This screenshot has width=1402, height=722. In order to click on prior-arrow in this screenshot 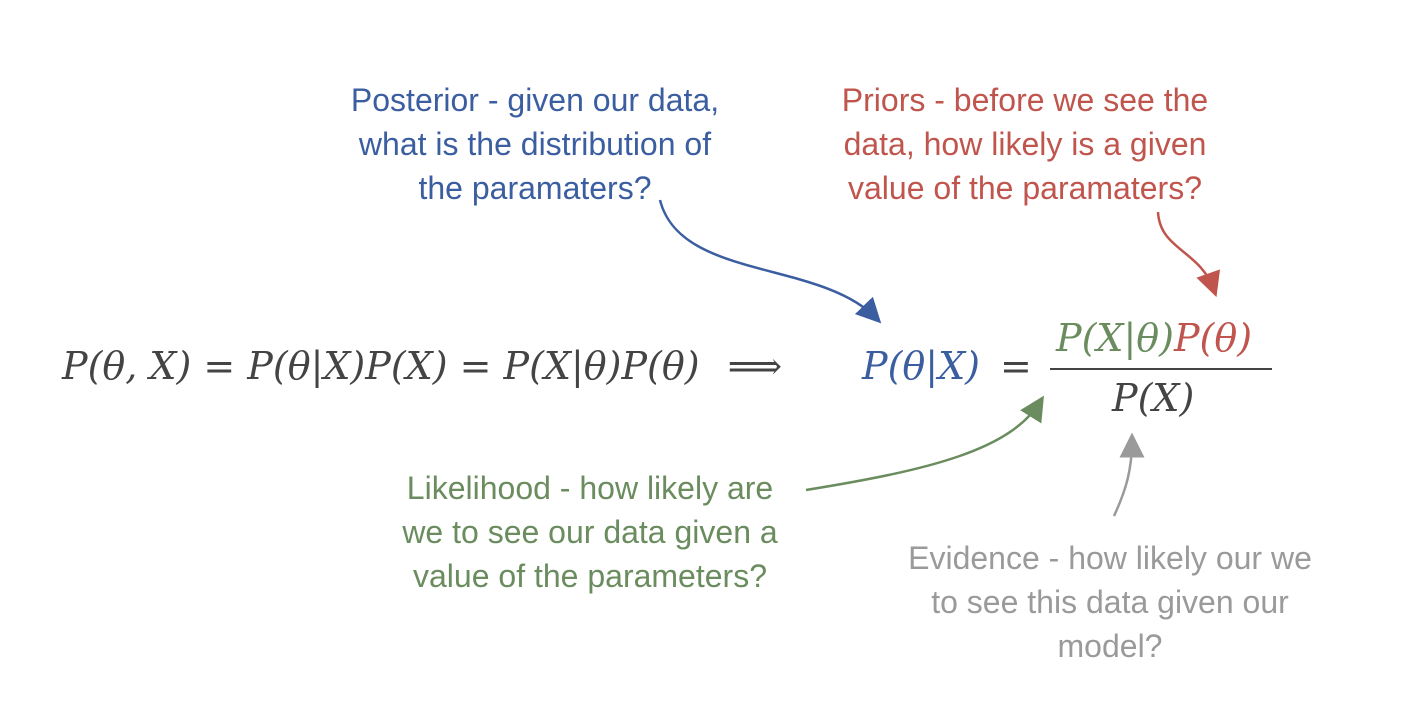, I will do `click(1188, 254)`.